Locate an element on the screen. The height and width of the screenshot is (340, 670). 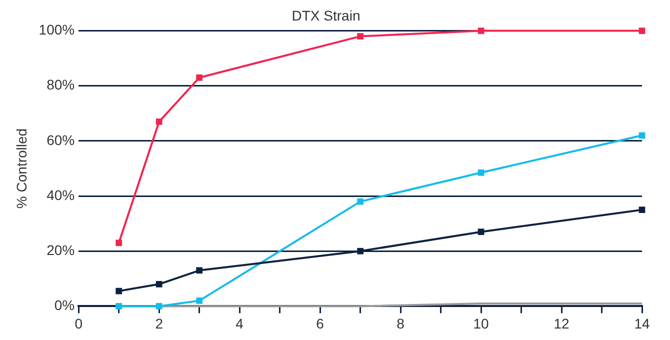
y-tick-label: 0% is located at coordinates (64, 305).